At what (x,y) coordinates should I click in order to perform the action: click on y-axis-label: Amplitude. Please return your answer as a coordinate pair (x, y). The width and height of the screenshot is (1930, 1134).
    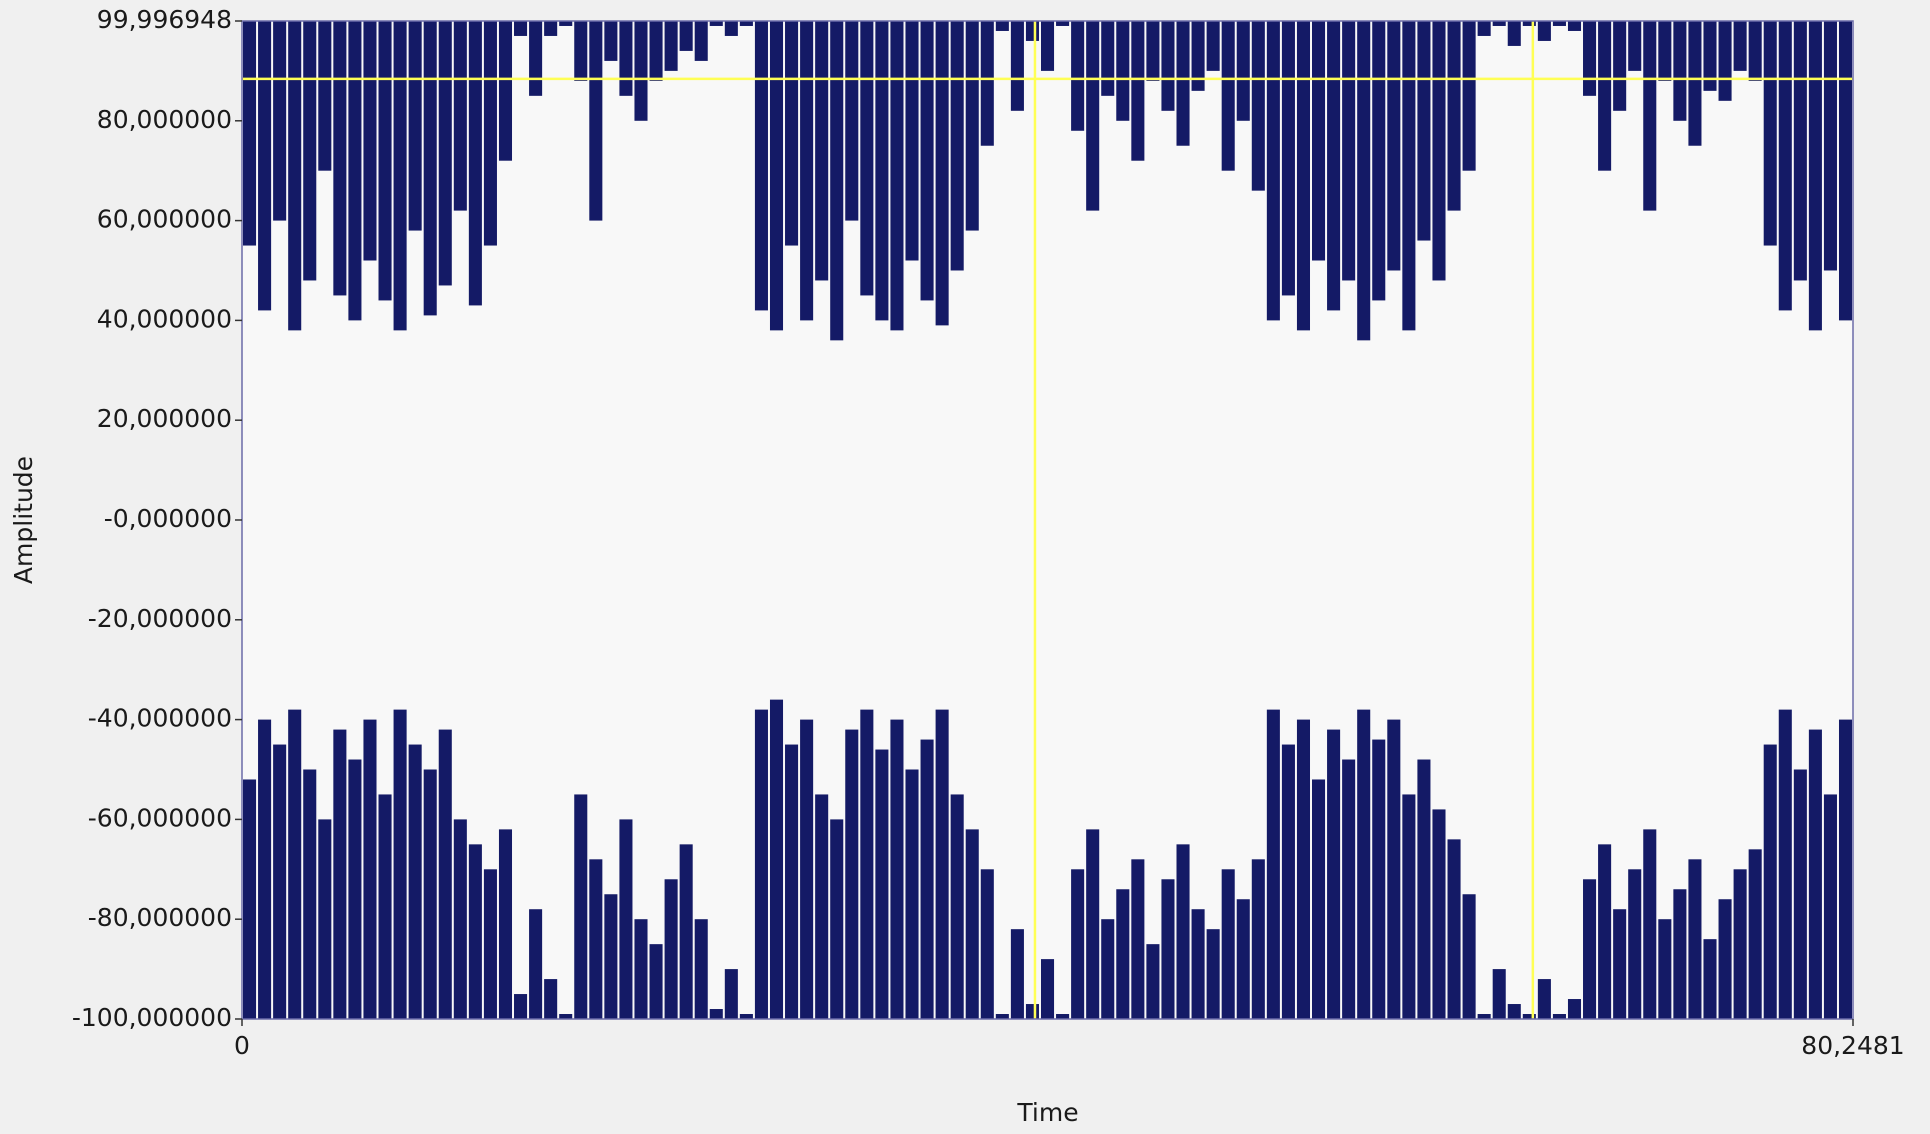
    Looking at the image, I should click on (23, 520).